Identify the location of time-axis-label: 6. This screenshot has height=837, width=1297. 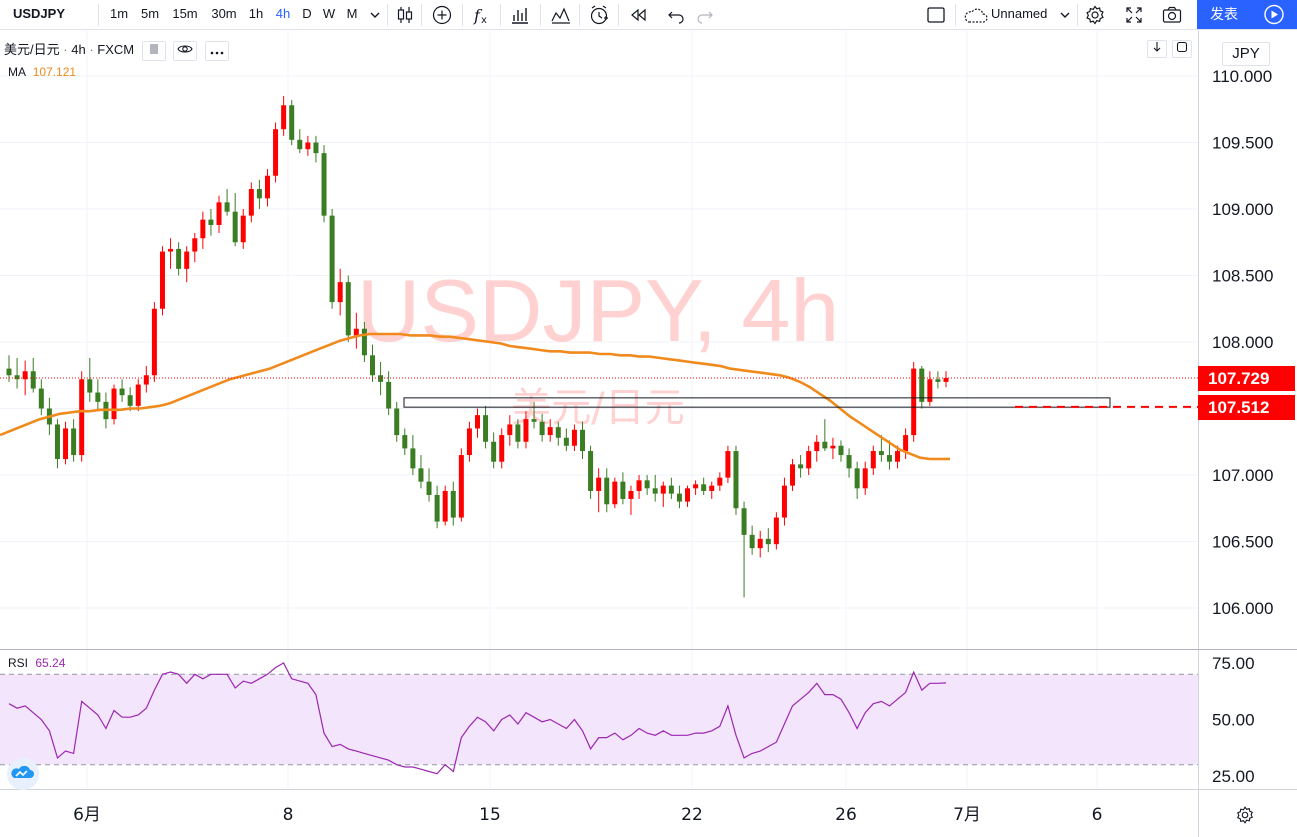
(1097, 815).